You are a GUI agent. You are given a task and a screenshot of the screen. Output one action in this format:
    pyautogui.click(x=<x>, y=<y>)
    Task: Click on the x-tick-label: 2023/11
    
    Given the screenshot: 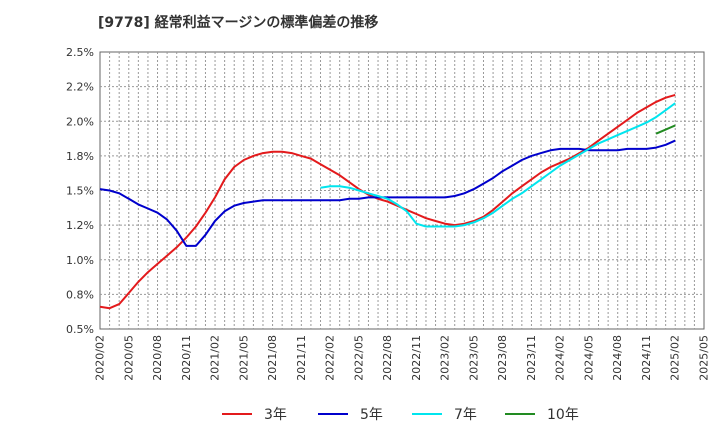 What is the action you would take?
    pyautogui.click(x=531, y=358)
    